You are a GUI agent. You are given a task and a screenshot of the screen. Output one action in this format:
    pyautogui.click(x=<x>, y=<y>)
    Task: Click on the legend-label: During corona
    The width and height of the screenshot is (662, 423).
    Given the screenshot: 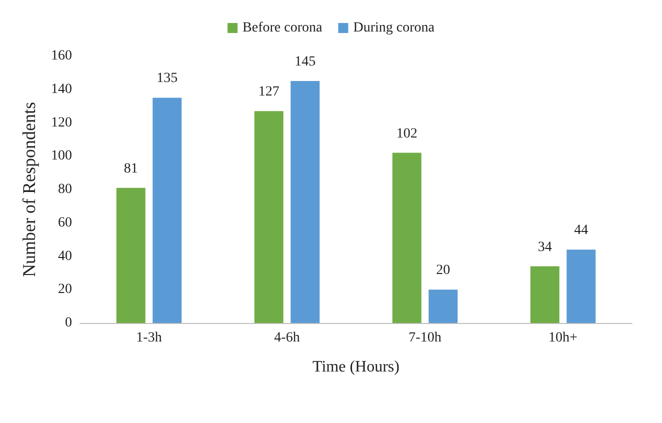 What is the action you would take?
    pyautogui.click(x=394, y=28)
    